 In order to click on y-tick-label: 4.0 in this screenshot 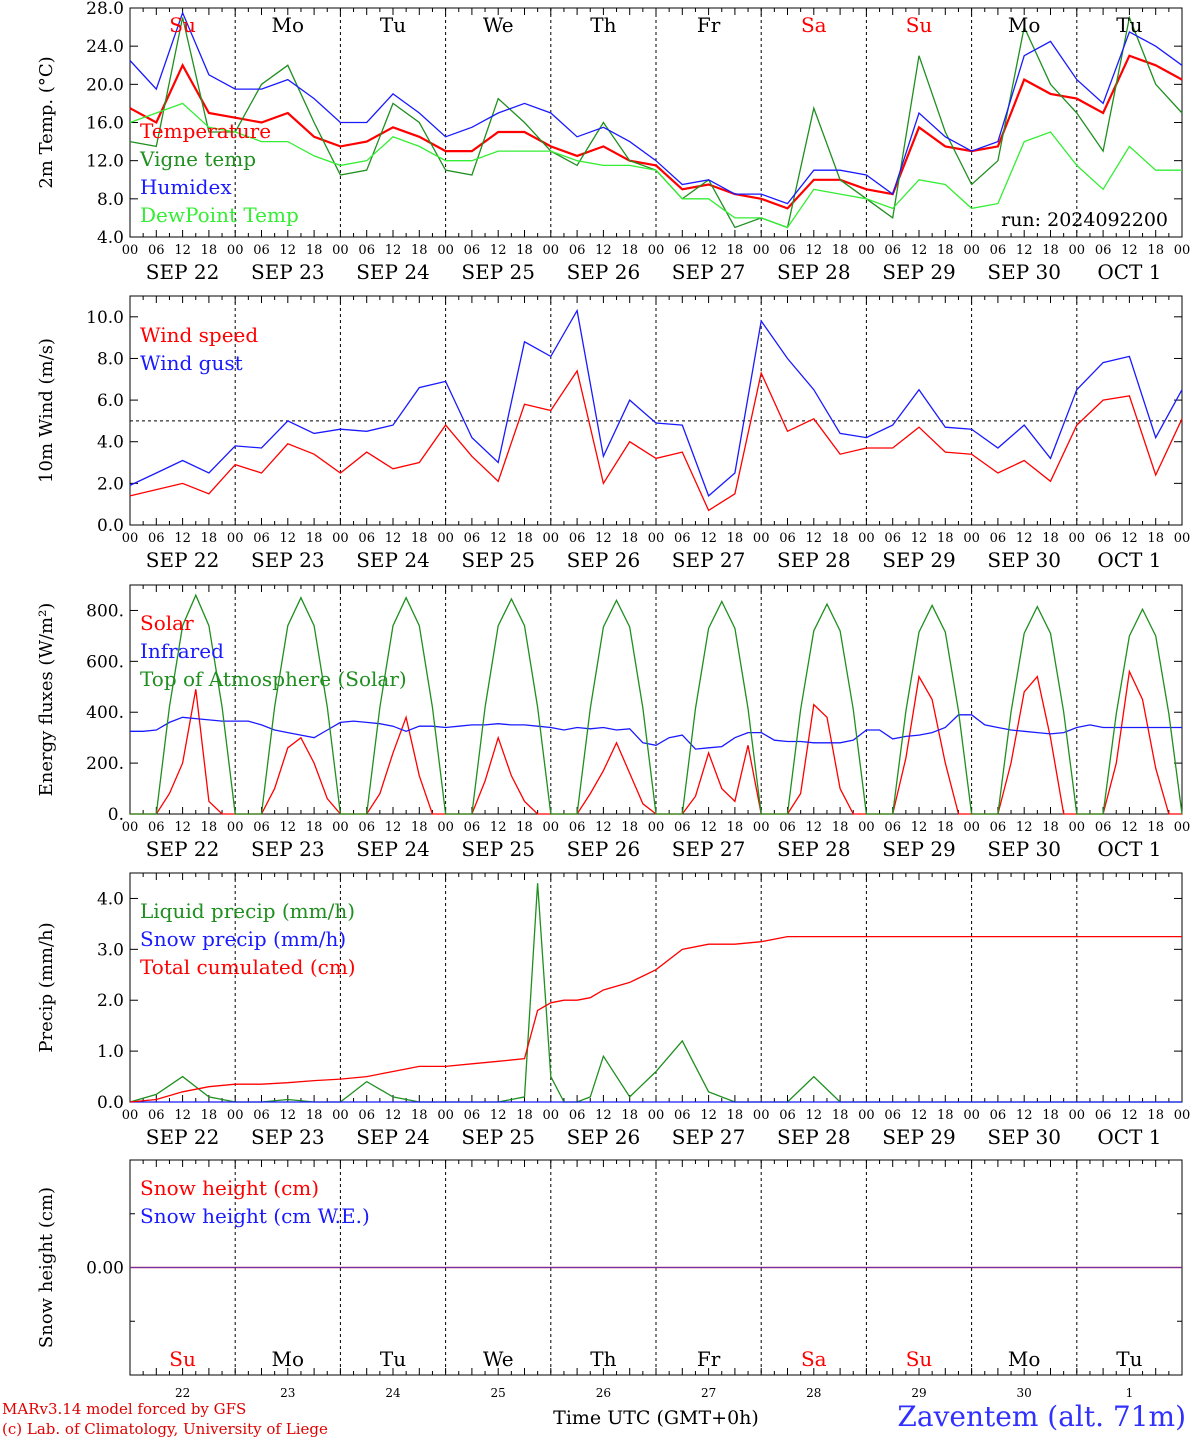, I will do `click(110, 443)`.